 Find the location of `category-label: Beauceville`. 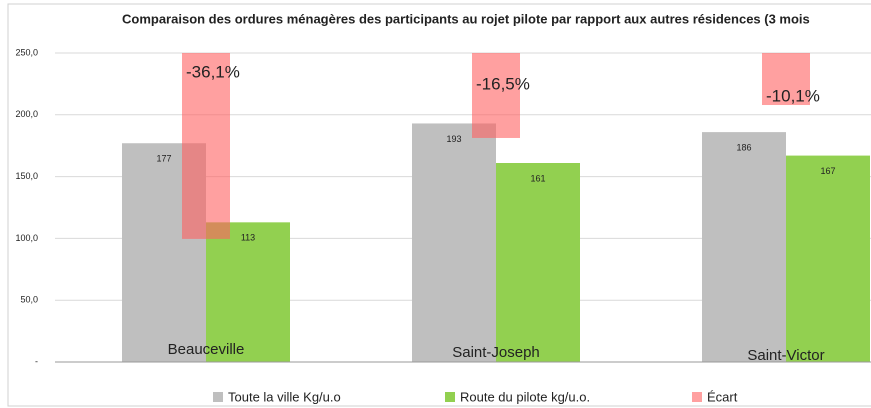

category-label: Beauceville is located at coordinates (206, 349).